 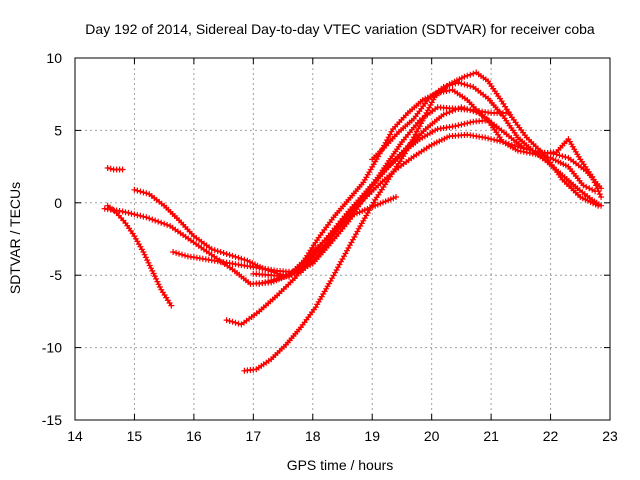 I want to click on x-tick-label: 23, so click(x=610, y=436).